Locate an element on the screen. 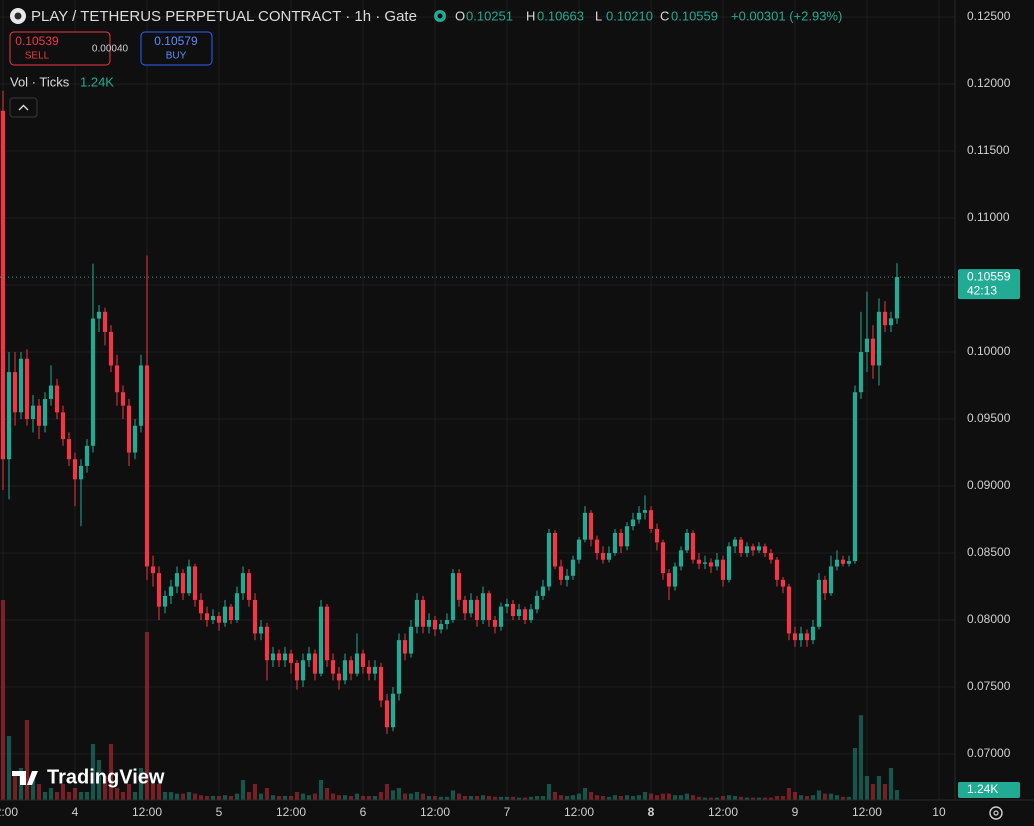  y-tick-label: 0.09000 is located at coordinates (989, 485).